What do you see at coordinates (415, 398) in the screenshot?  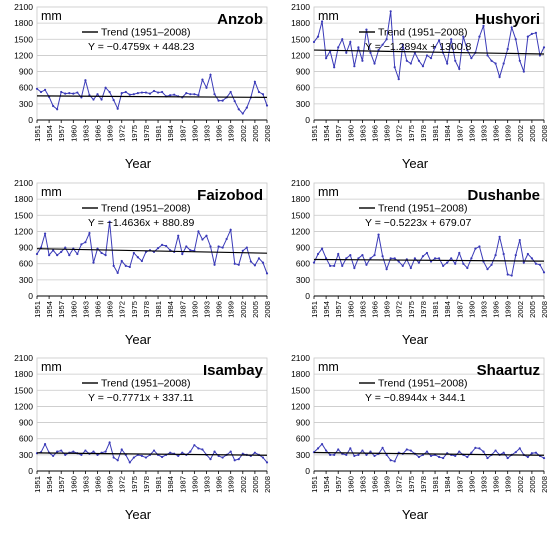 I see `trend-equation: Y = −0.8944x + 344.1` at bounding box center [415, 398].